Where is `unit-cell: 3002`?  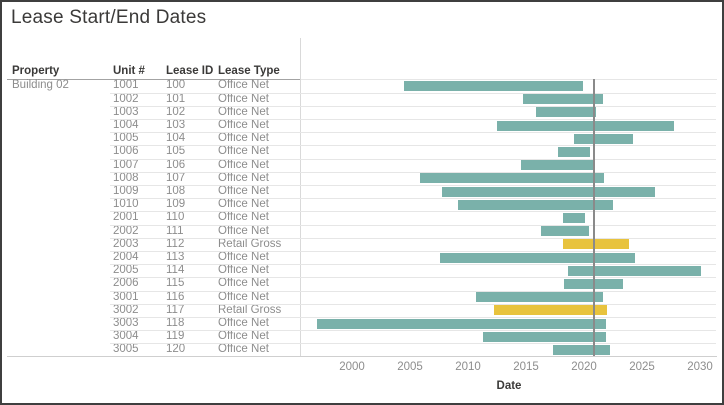 unit-cell: 3002 is located at coordinates (126, 309).